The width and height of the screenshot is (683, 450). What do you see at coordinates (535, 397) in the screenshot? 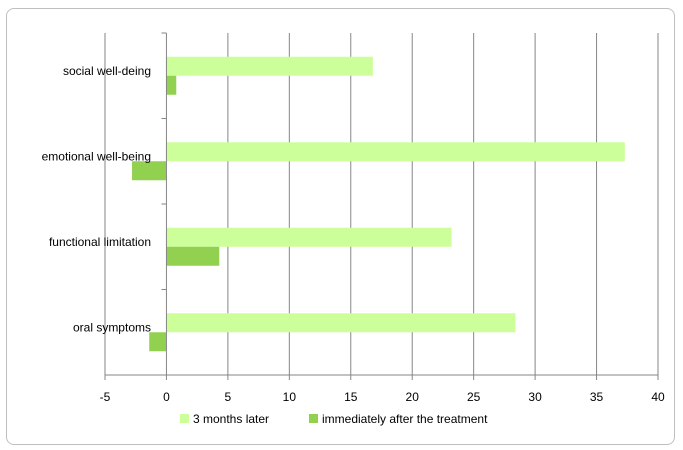
I see `x-tick-label: 30` at bounding box center [535, 397].